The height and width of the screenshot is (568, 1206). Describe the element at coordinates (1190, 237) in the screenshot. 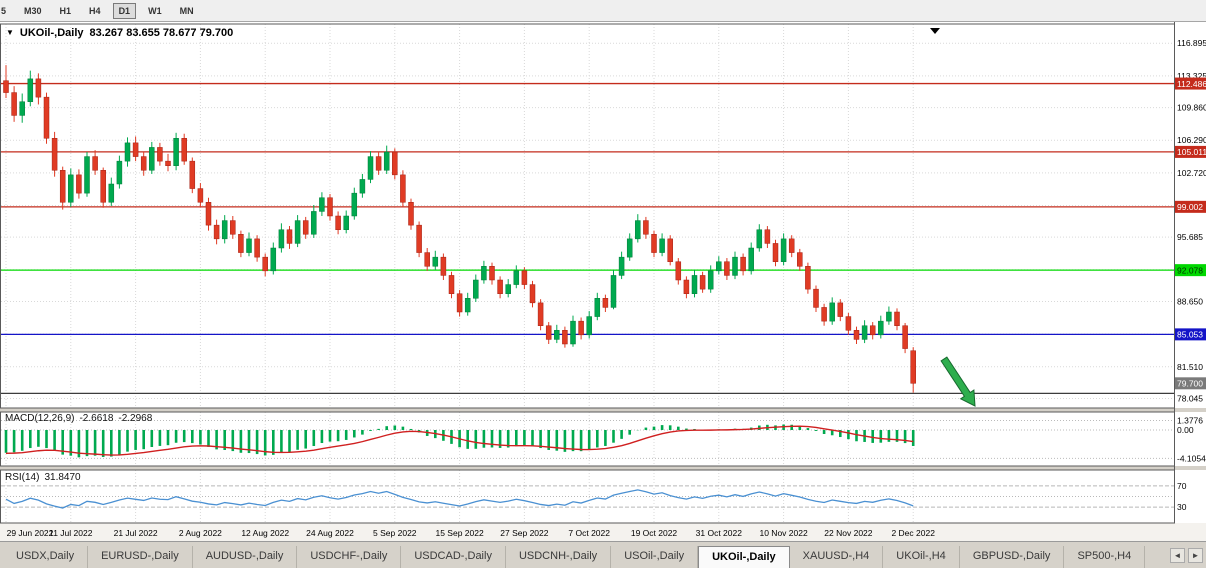

I see `svg-text: 95.685` at that location.